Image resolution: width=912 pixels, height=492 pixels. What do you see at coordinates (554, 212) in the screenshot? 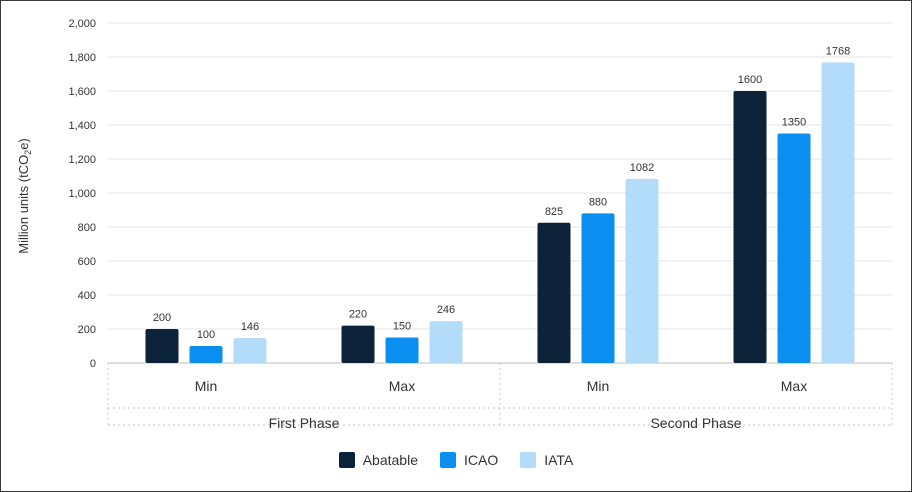
I see `data-label: 825` at bounding box center [554, 212].